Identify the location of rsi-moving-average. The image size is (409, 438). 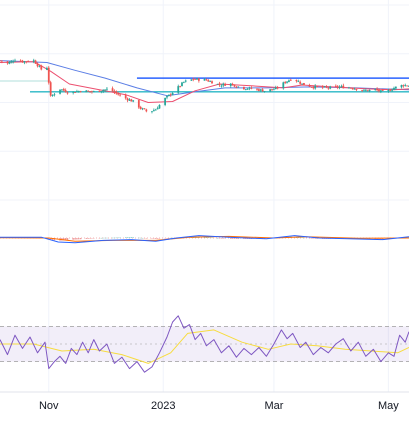
(204, 346).